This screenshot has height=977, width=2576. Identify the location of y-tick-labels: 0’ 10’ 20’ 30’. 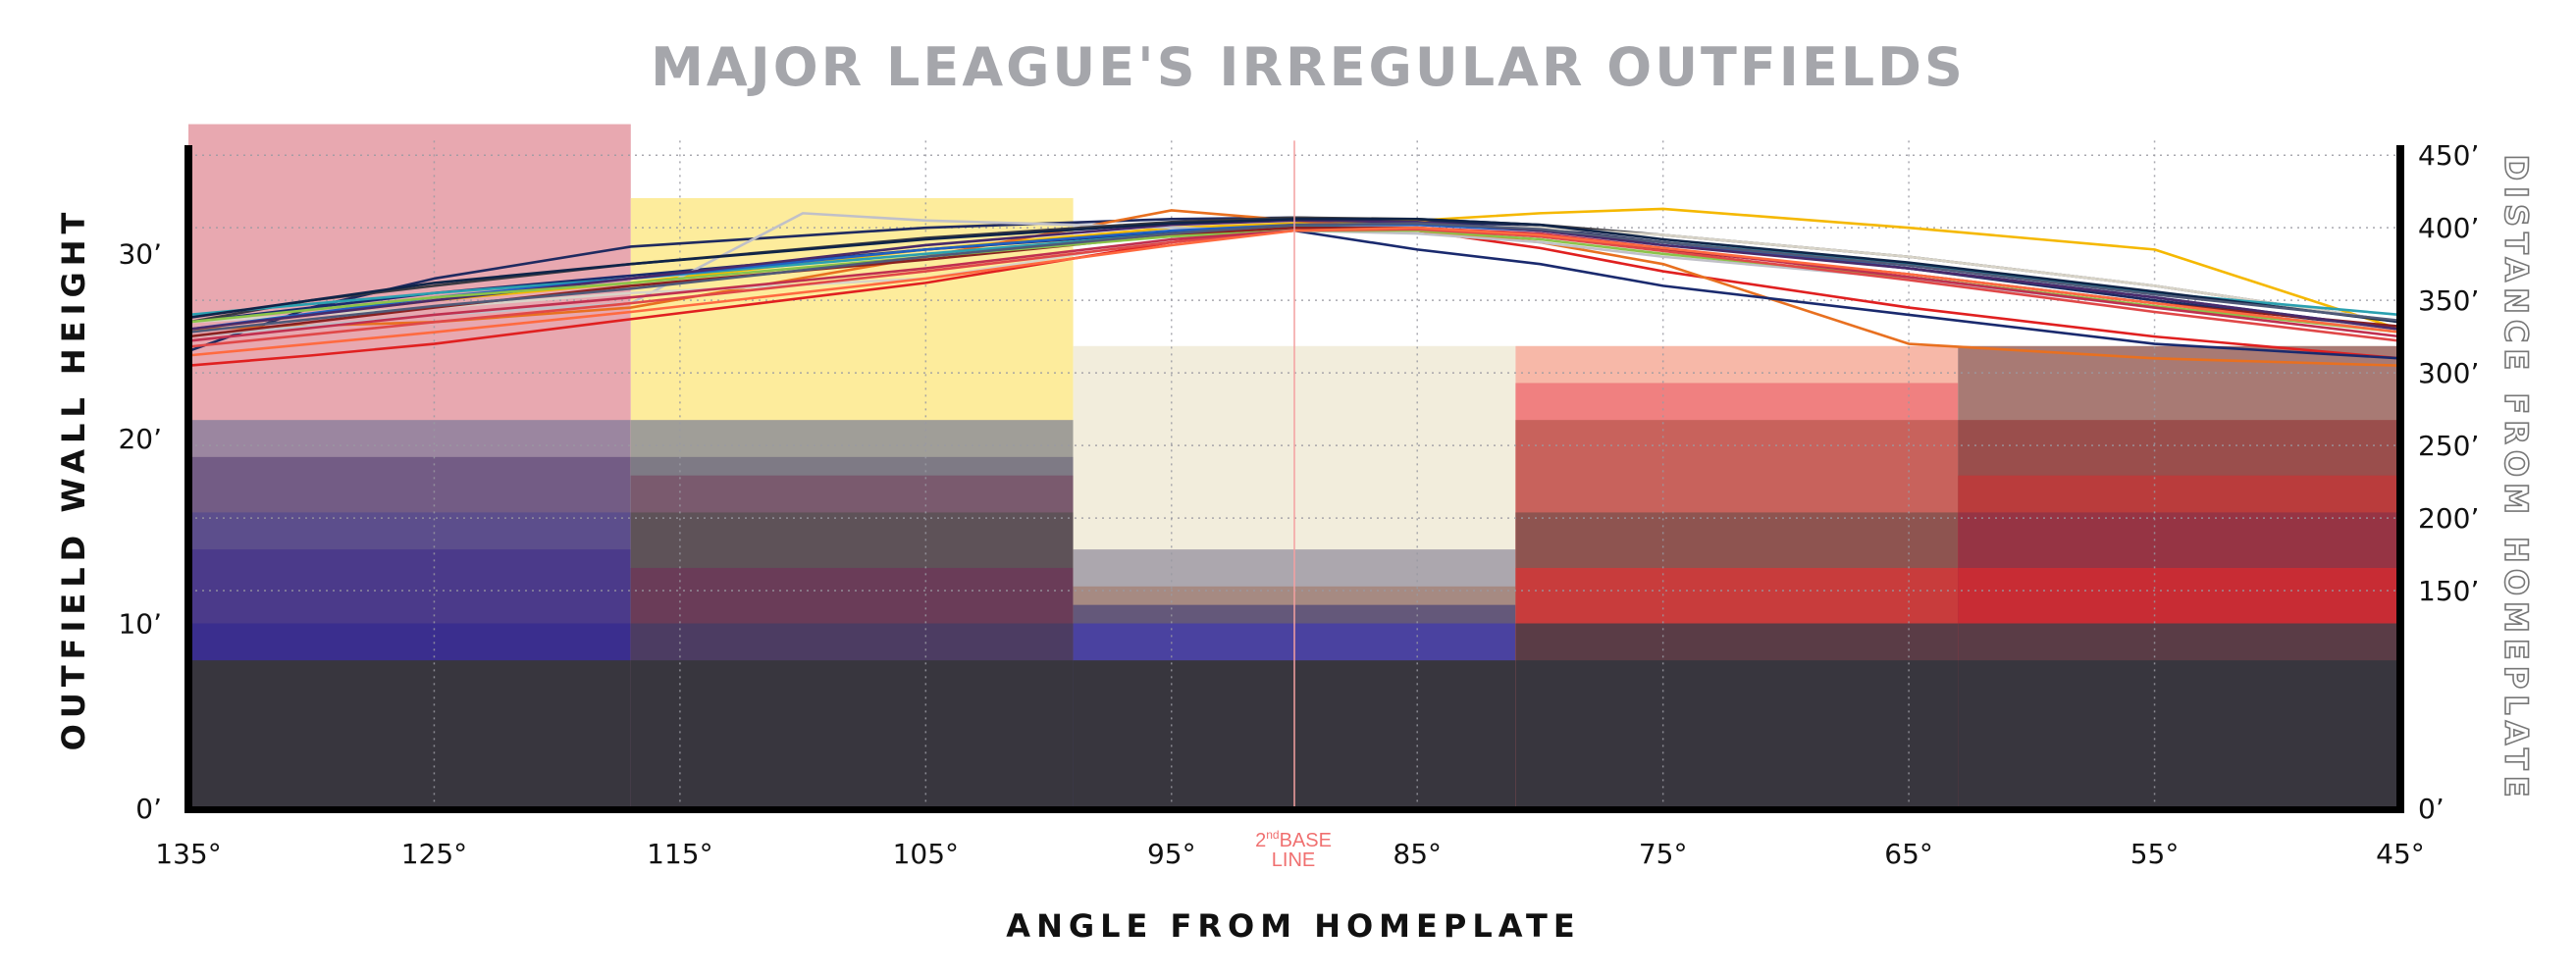
(140, 531).